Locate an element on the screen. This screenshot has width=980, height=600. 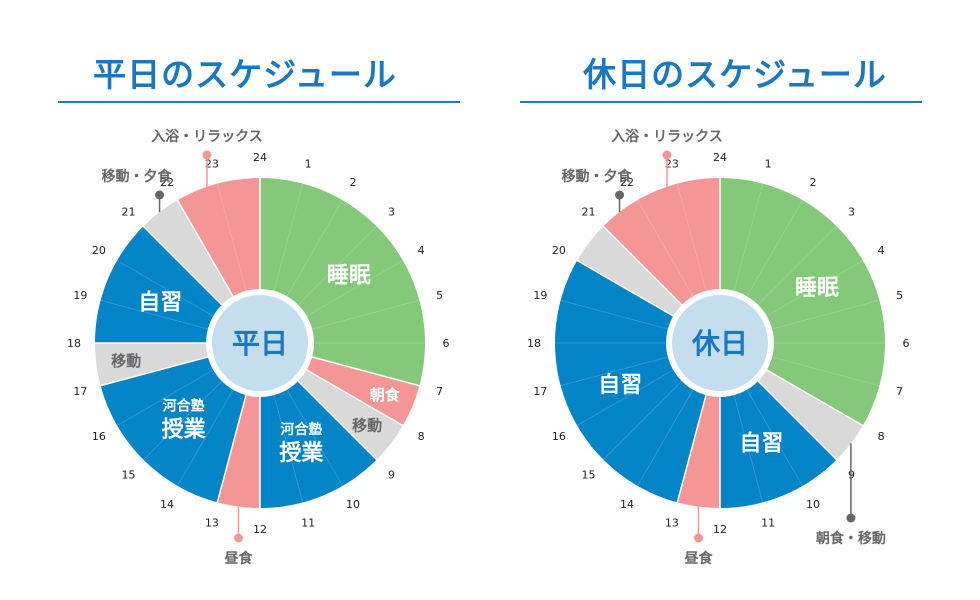
segment-label: 朝食 is located at coordinates (385, 395).